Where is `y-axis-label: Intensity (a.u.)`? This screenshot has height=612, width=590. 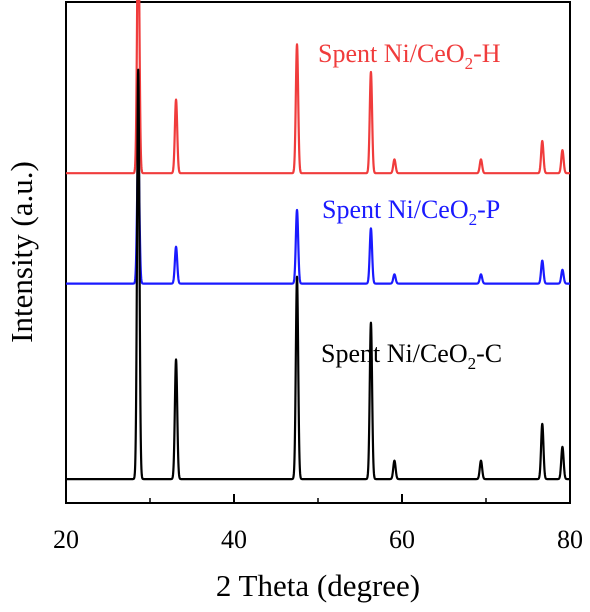
y-axis-label: Intensity (a.u.) is located at coordinates (21, 252).